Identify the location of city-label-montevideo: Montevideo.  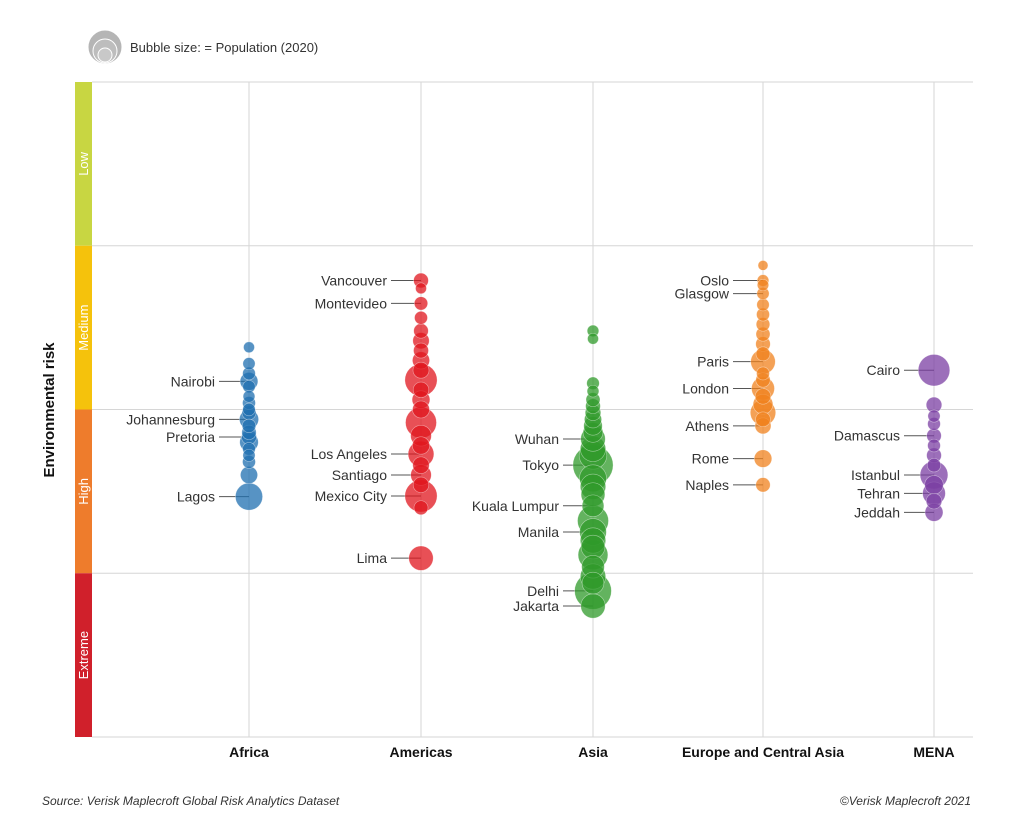
(351, 303).